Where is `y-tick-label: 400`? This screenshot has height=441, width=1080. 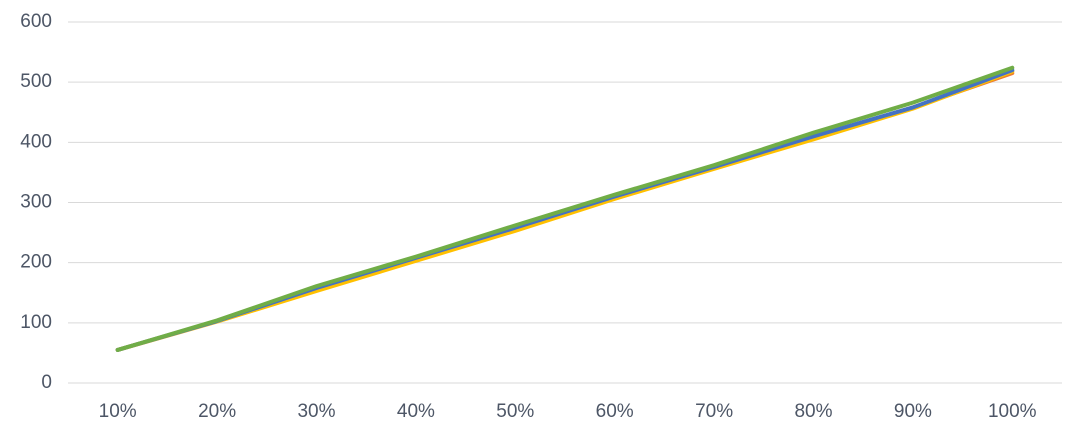 y-tick-label: 400 is located at coordinates (36, 141).